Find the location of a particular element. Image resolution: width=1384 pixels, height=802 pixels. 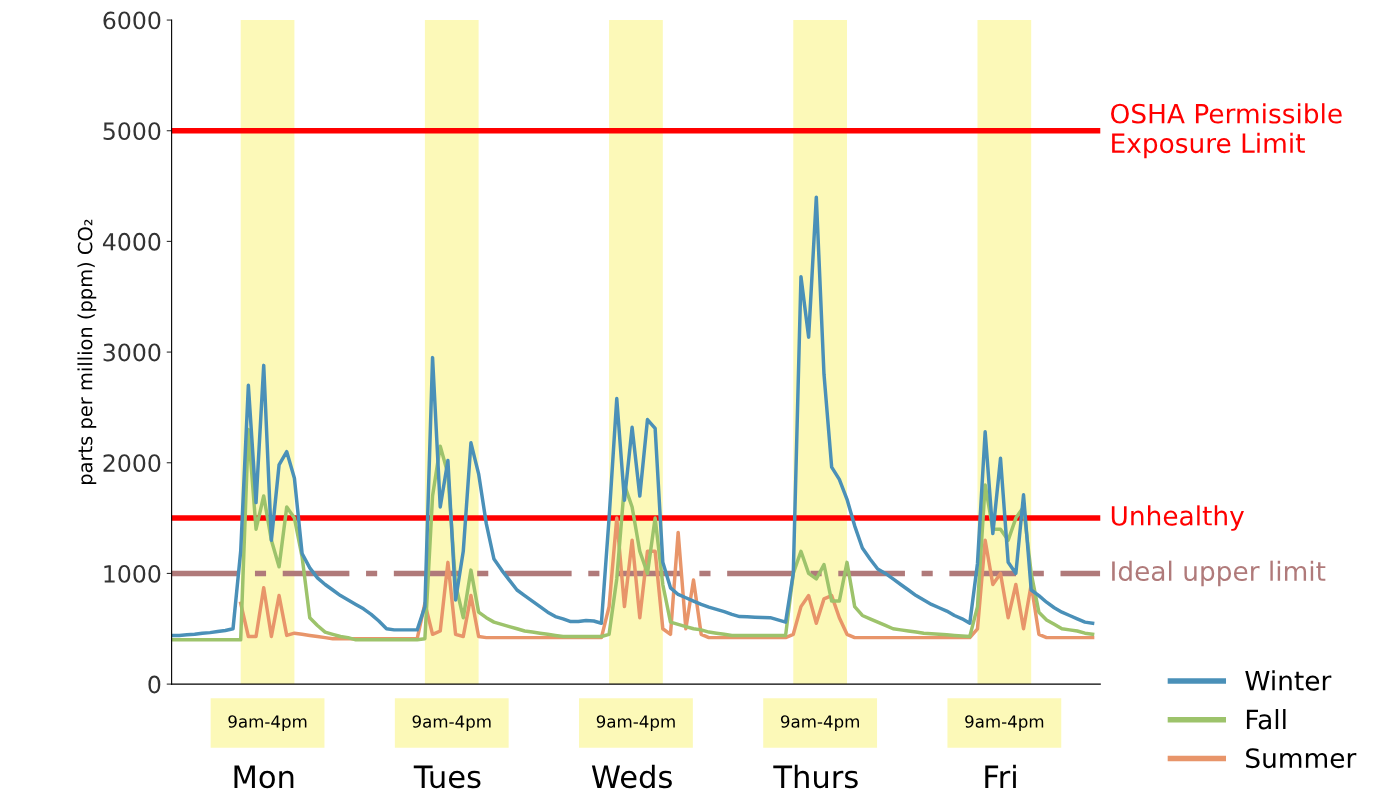

x-tick-label: Fri is located at coordinates (1000, 776).